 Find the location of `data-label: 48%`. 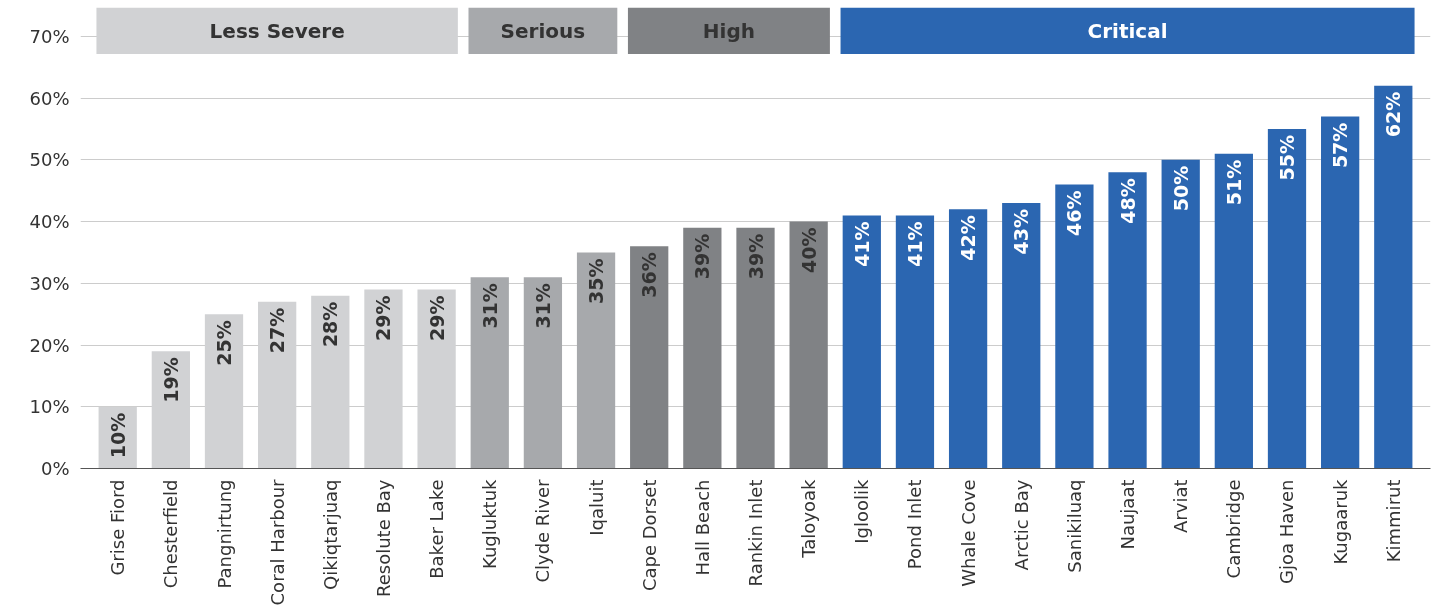

data-label: 48% is located at coordinates (1127, 201).